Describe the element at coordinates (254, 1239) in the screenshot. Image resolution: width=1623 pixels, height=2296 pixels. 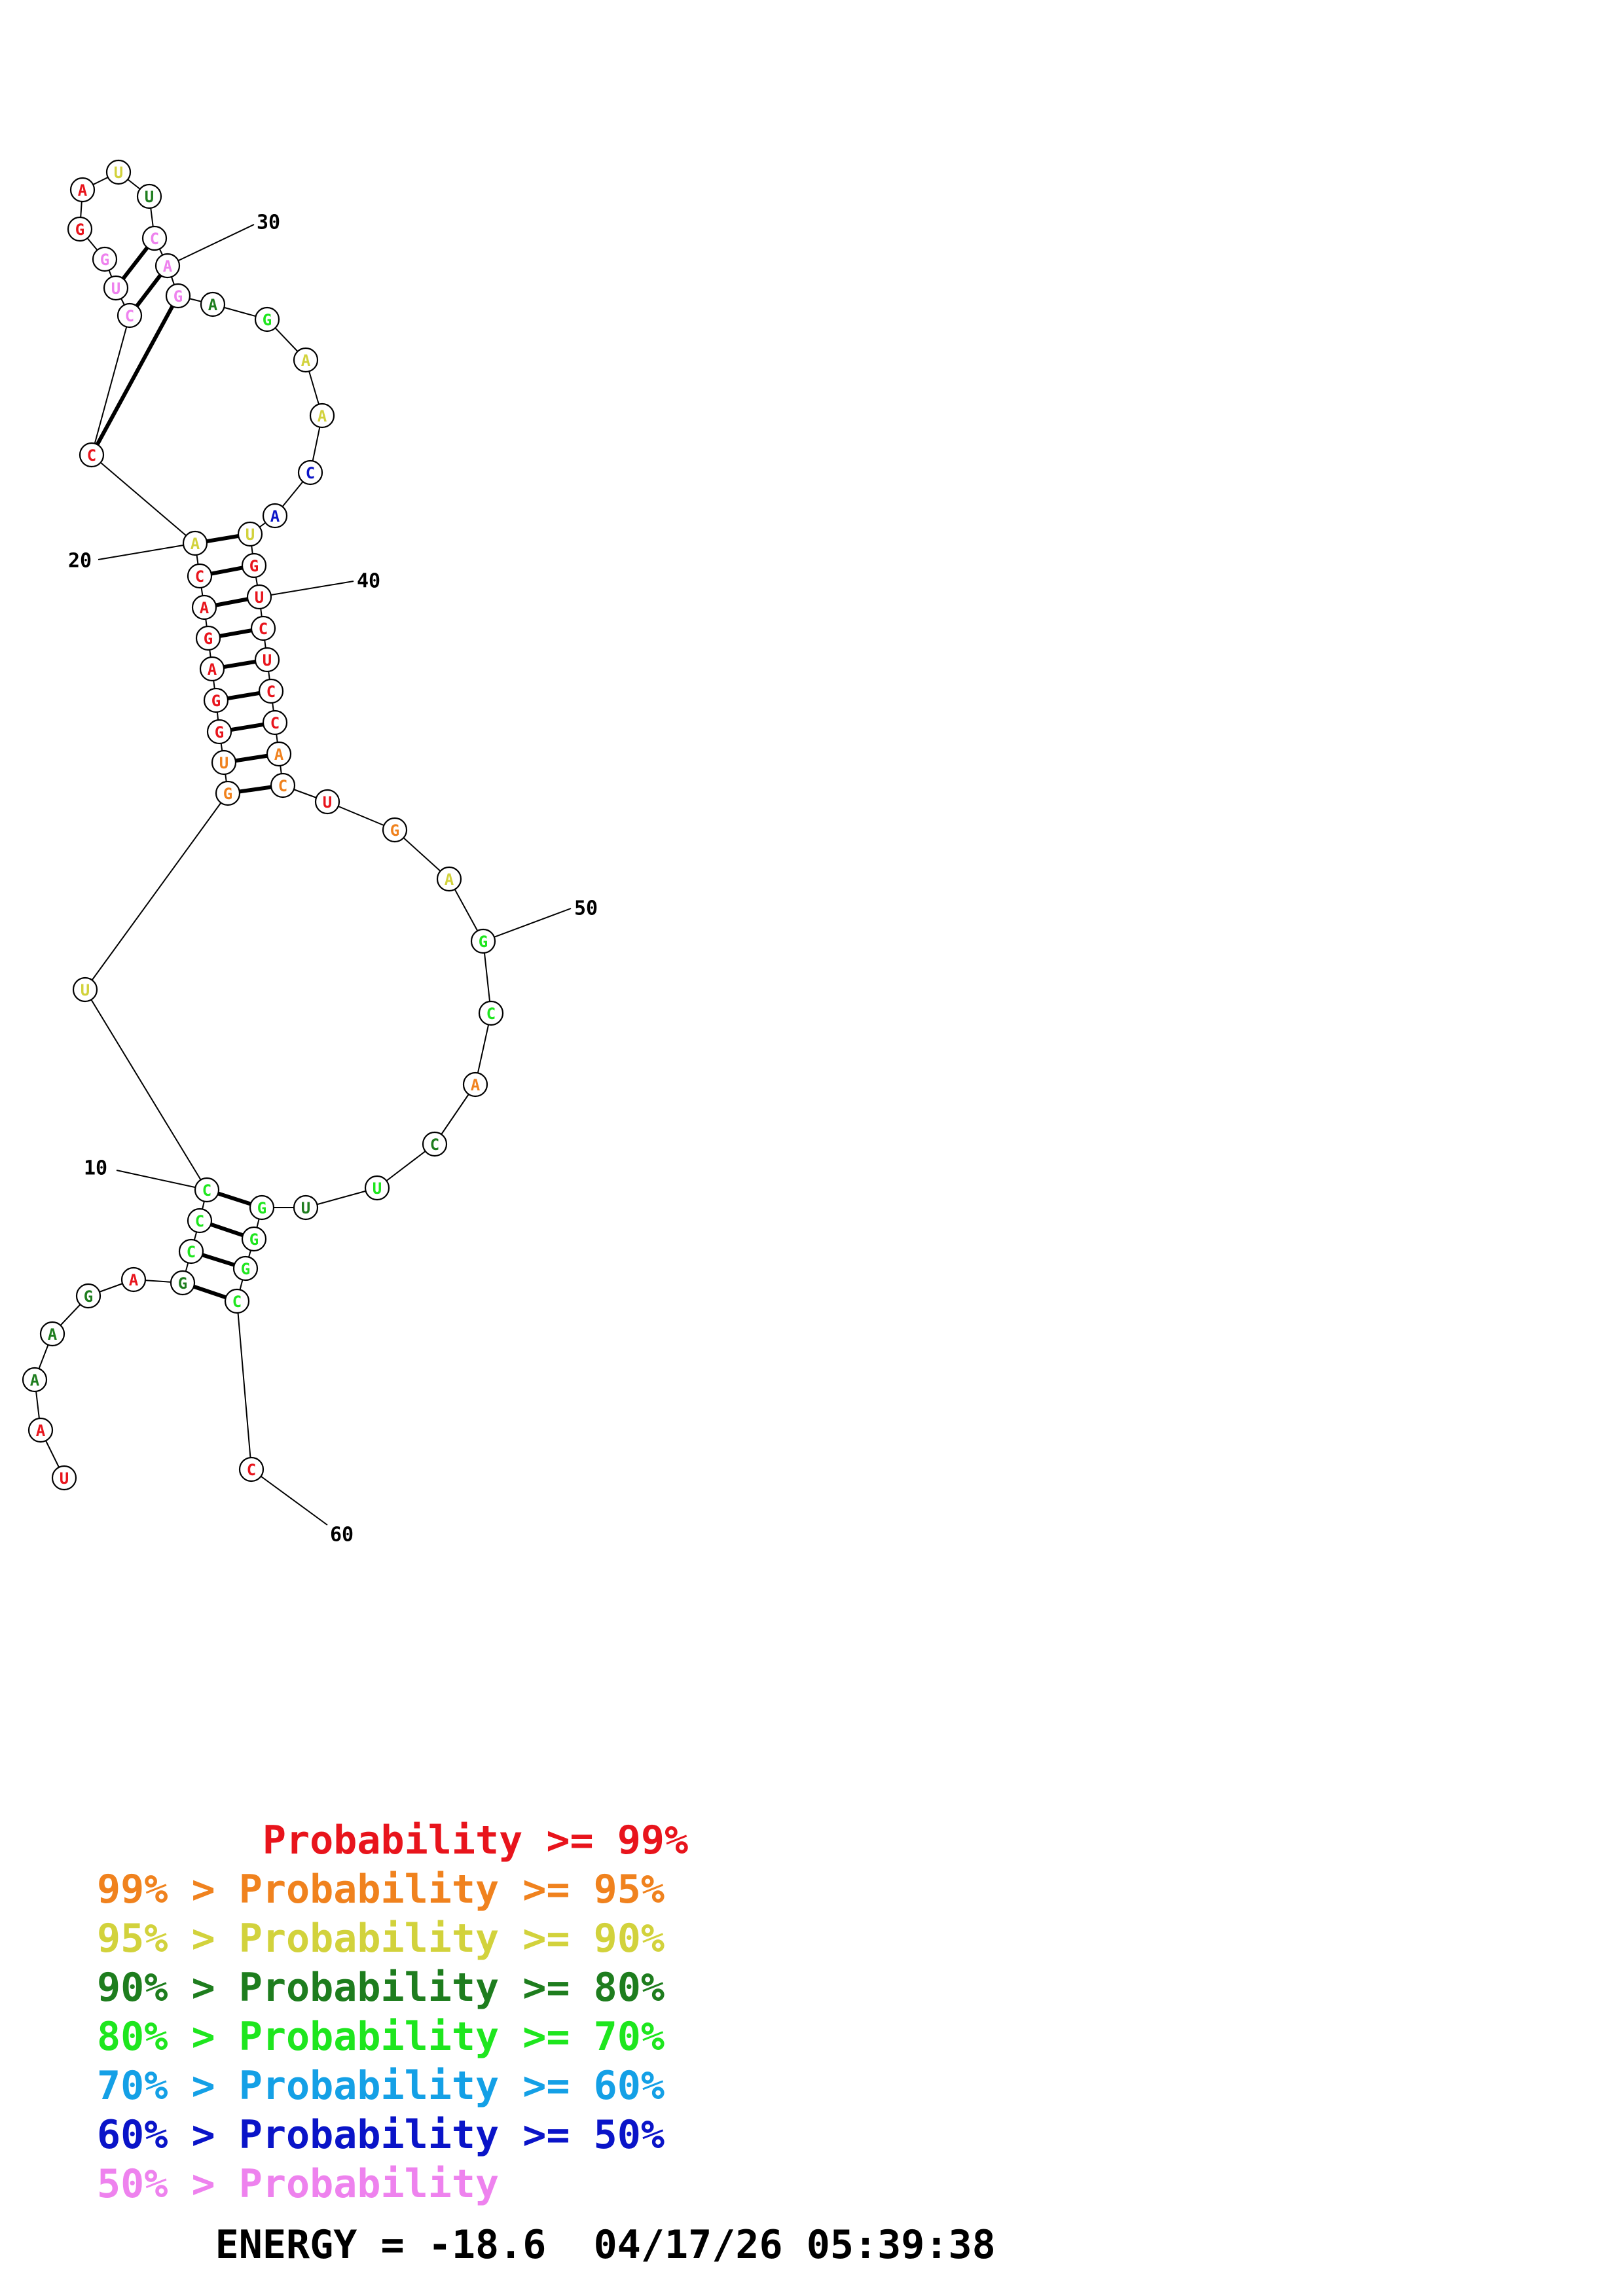
I see `nucleotide-57: G` at that location.